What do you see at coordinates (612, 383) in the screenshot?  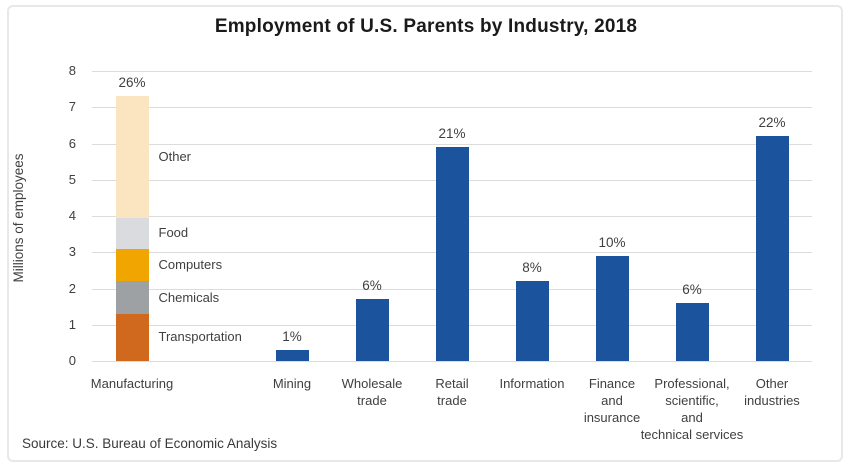 I see `x-category-label-line: Finance` at bounding box center [612, 383].